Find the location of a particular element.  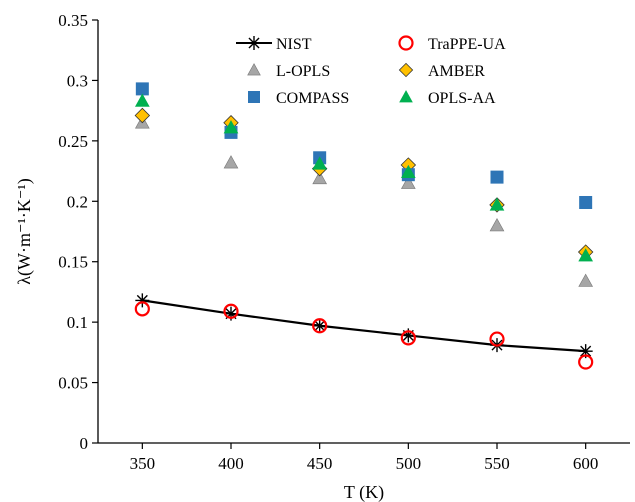

legend-item-nist: NIST is located at coordinates (274, 44).